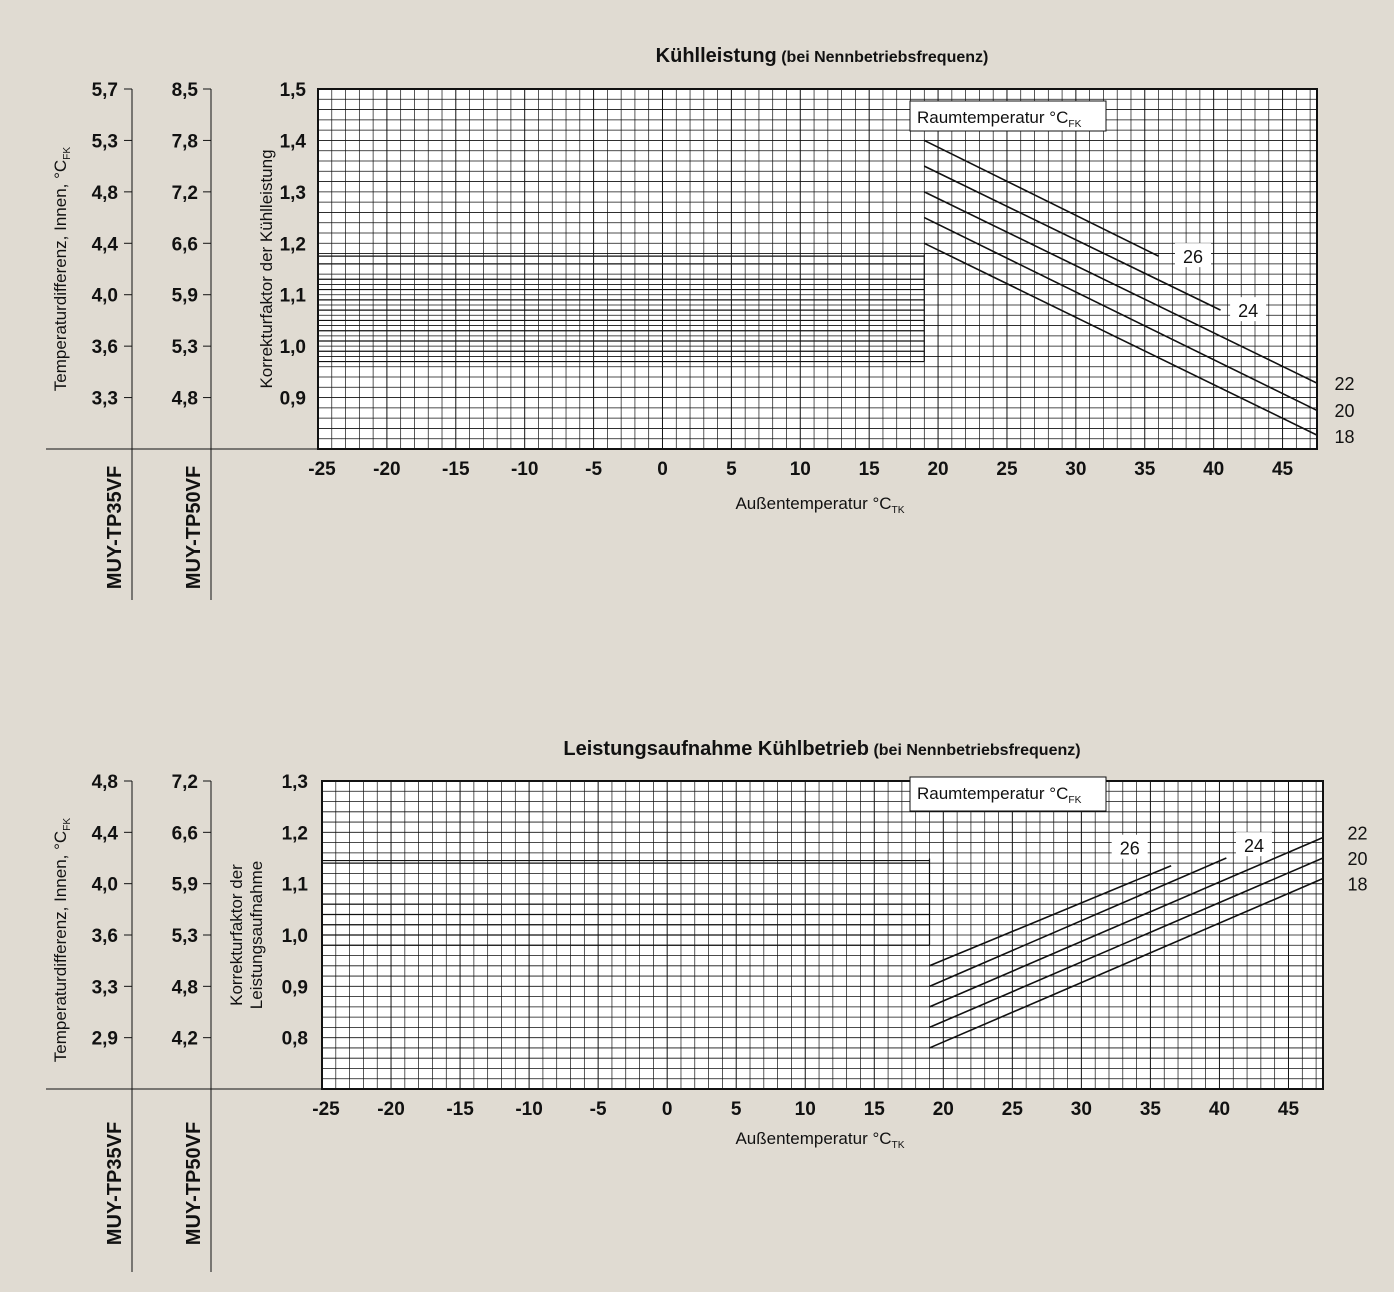  What do you see at coordinates (322, 469) in the screenshot?
I see `x-tick-label: -25` at bounding box center [322, 469].